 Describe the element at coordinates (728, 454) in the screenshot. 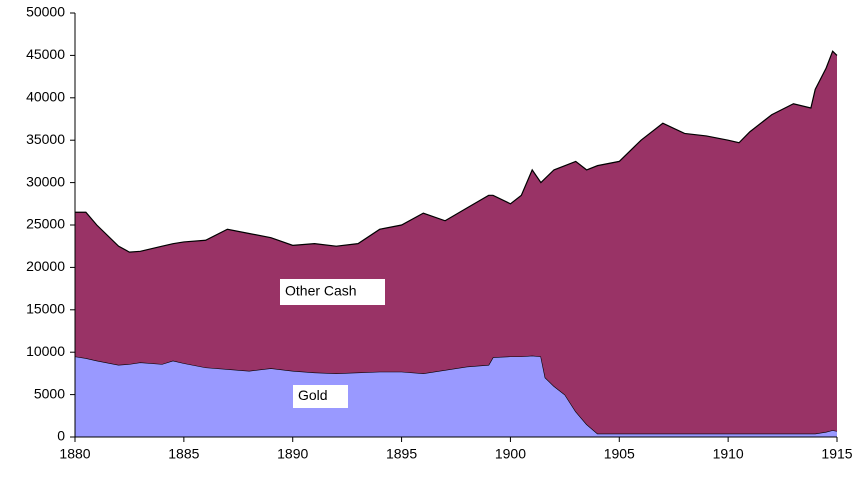

I see `x-tick-label: 1910` at that location.